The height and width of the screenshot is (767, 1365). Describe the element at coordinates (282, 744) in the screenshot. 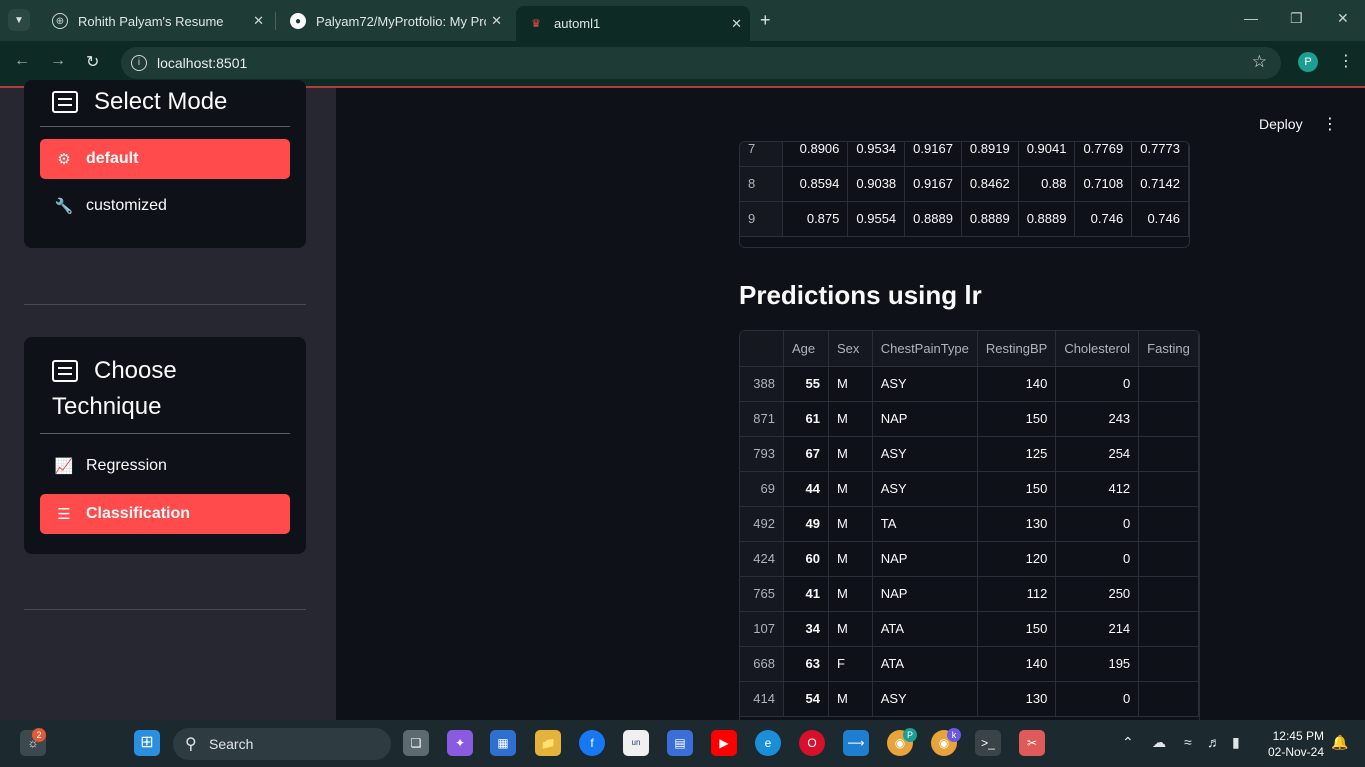

I see `taskbar-search: ⚲ Search` at that location.